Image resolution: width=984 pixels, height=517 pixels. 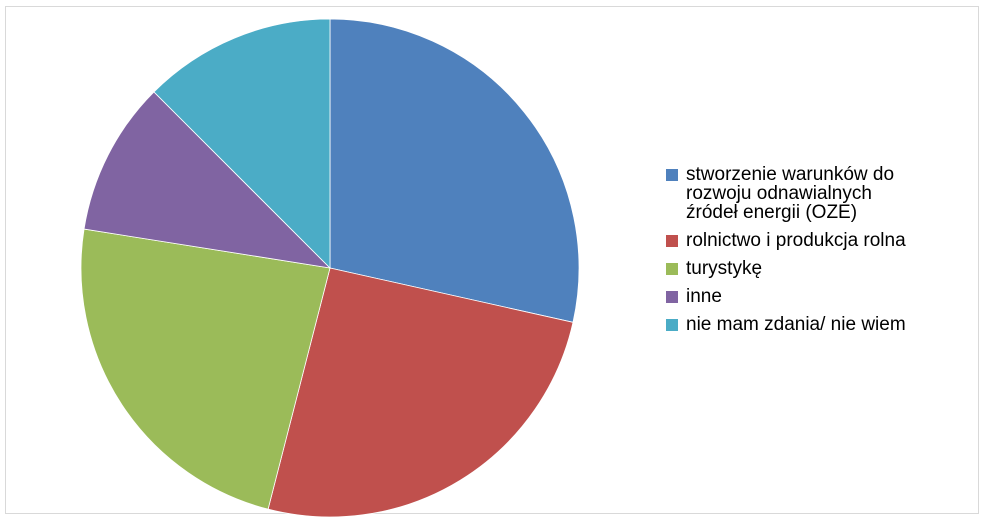 I want to click on legend-label-inne: inne, so click(x=704, y=296).